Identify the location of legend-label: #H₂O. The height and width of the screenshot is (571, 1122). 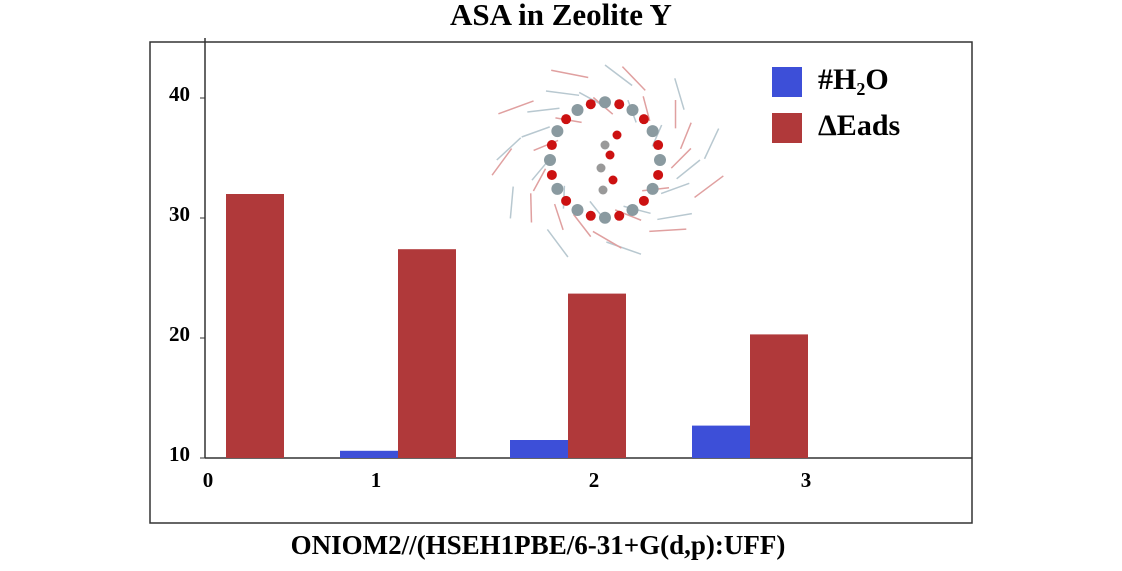
(853, 79).